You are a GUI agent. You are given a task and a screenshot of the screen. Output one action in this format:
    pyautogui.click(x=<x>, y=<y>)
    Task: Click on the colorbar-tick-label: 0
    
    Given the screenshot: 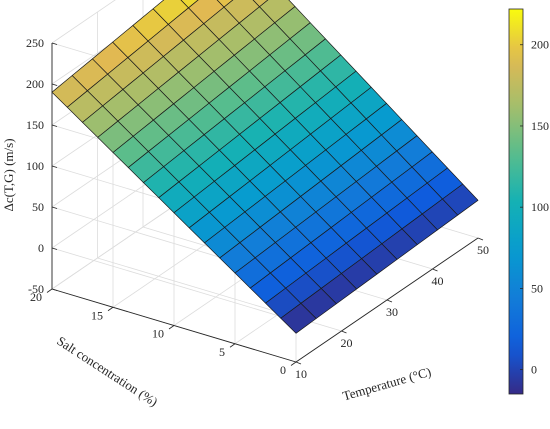 What is the action you would take?
    pyautogui.click(x=534, y=370)
    